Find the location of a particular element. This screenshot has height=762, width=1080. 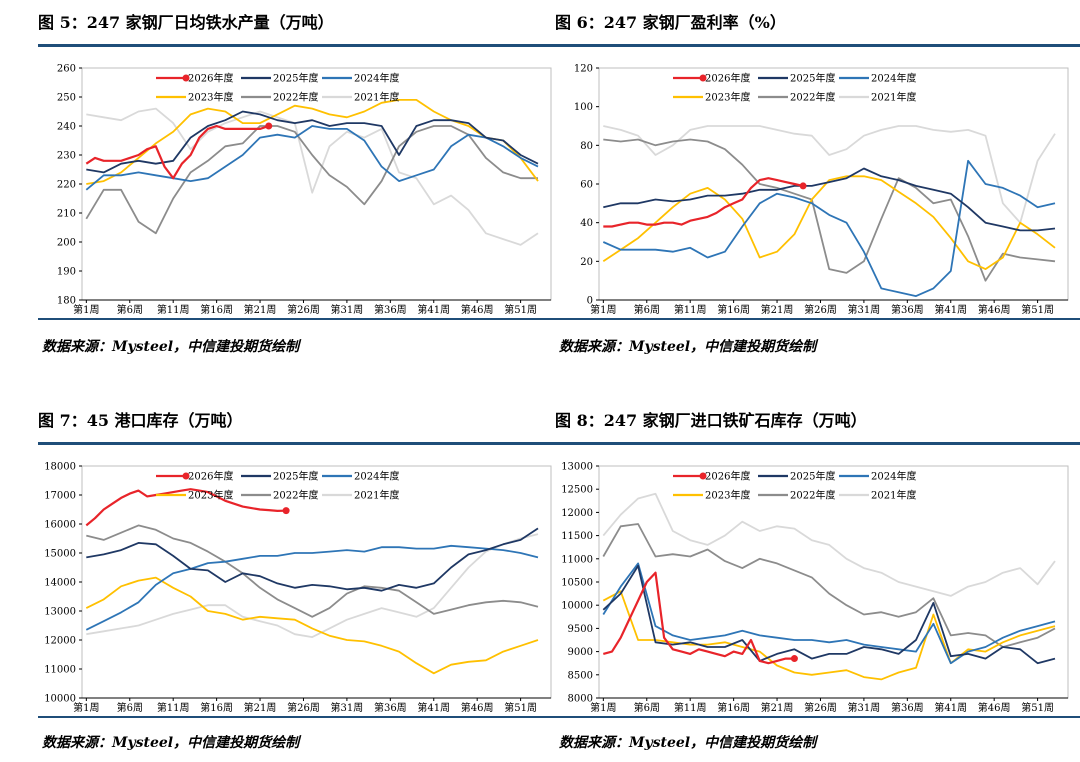

y-tick-label: 16000 is located at coordinates (60, 525).